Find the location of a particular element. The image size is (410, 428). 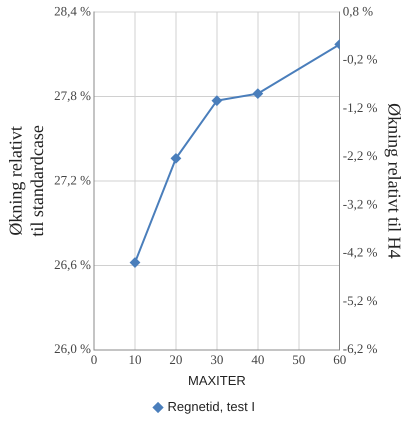

x-tick-label: 50 is located at coordinates (299, 360).